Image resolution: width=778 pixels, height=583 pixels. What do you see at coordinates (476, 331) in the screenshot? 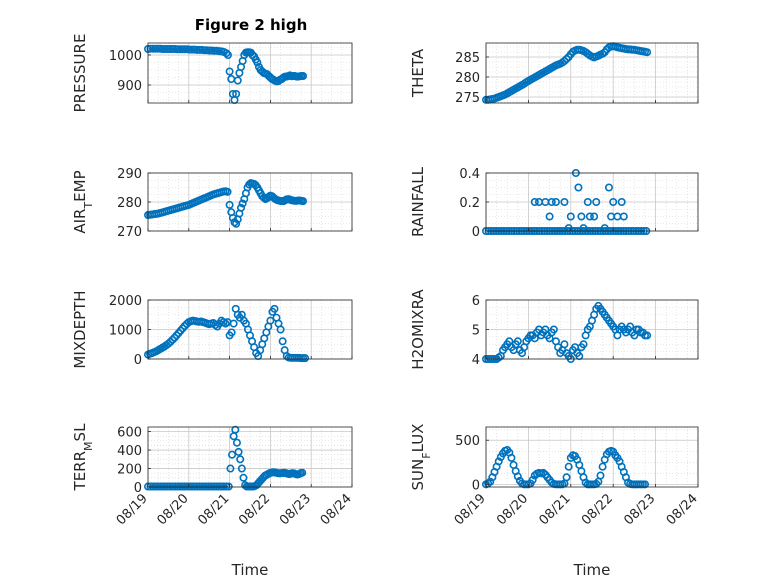
I see `y-tick-label: 5` at bounding box center [476, 331].